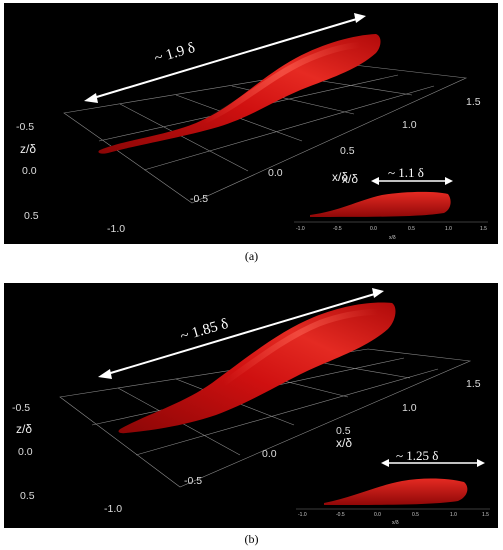  Describe the element at coordinates (251, 539) in the screenshot. I see `caption-b: (b)` at that location.